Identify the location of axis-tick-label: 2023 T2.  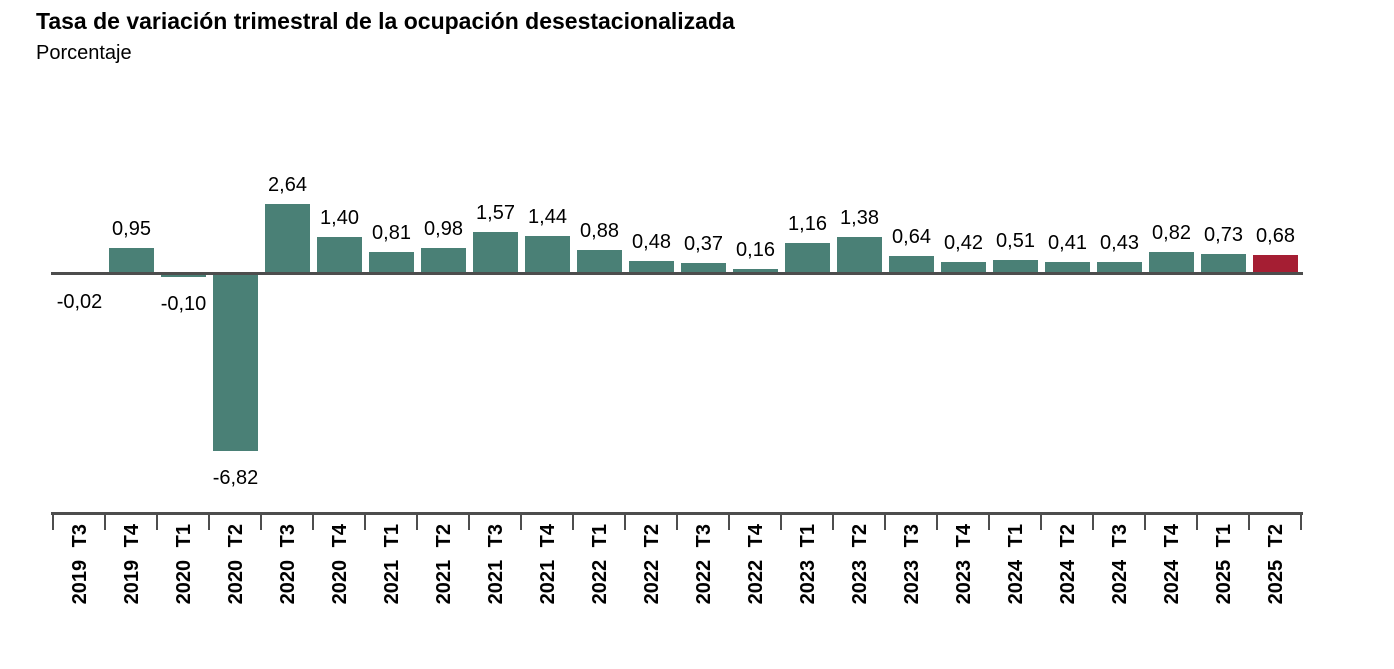
(859, 564).